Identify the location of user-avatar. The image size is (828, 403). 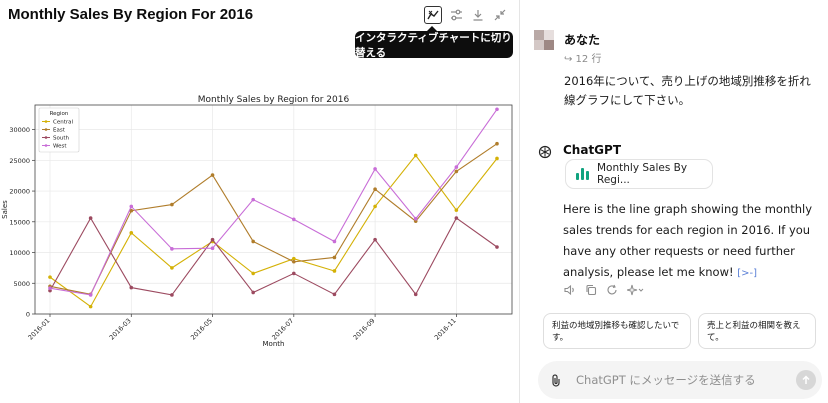
(544, 40).